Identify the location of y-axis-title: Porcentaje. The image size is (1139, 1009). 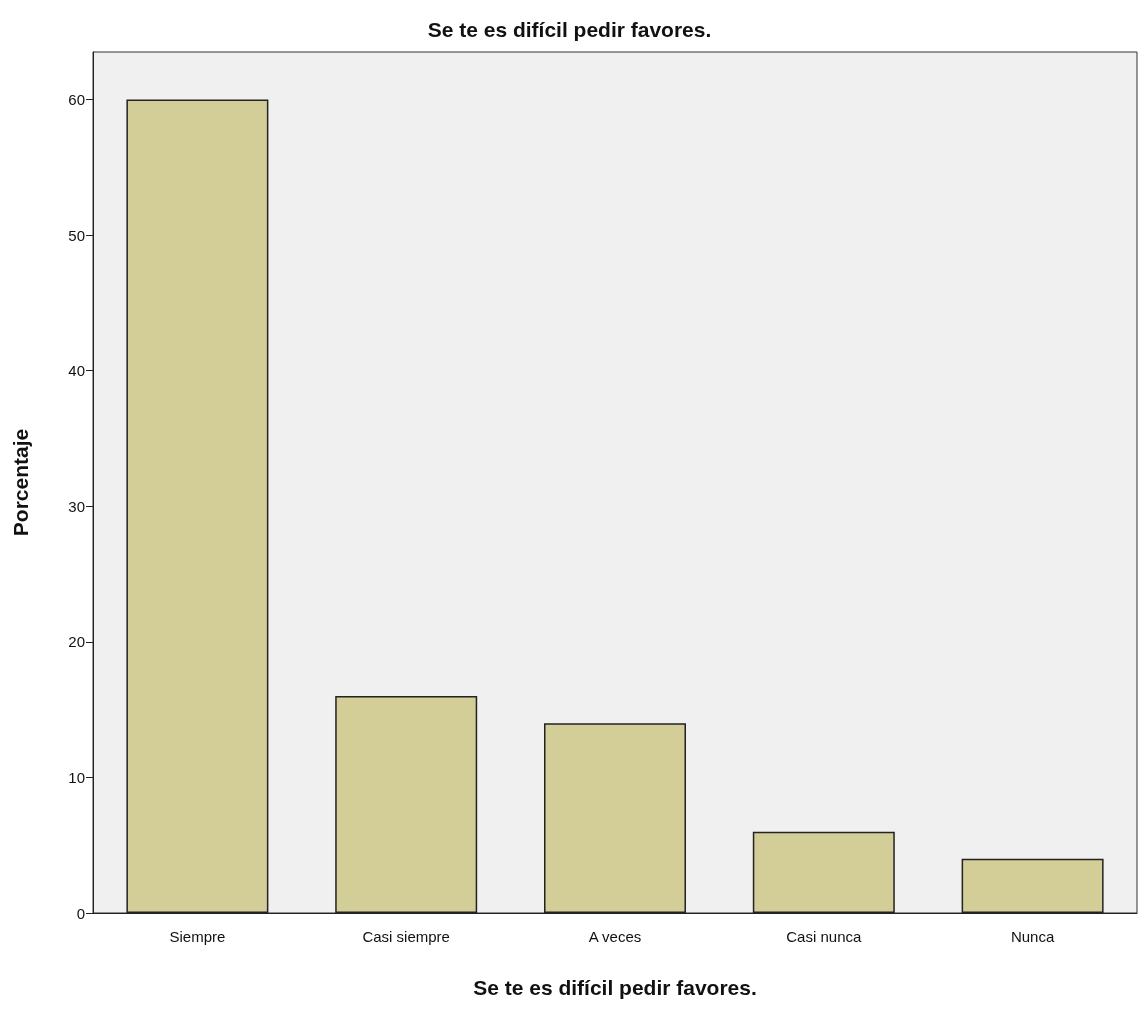
(20, 482).